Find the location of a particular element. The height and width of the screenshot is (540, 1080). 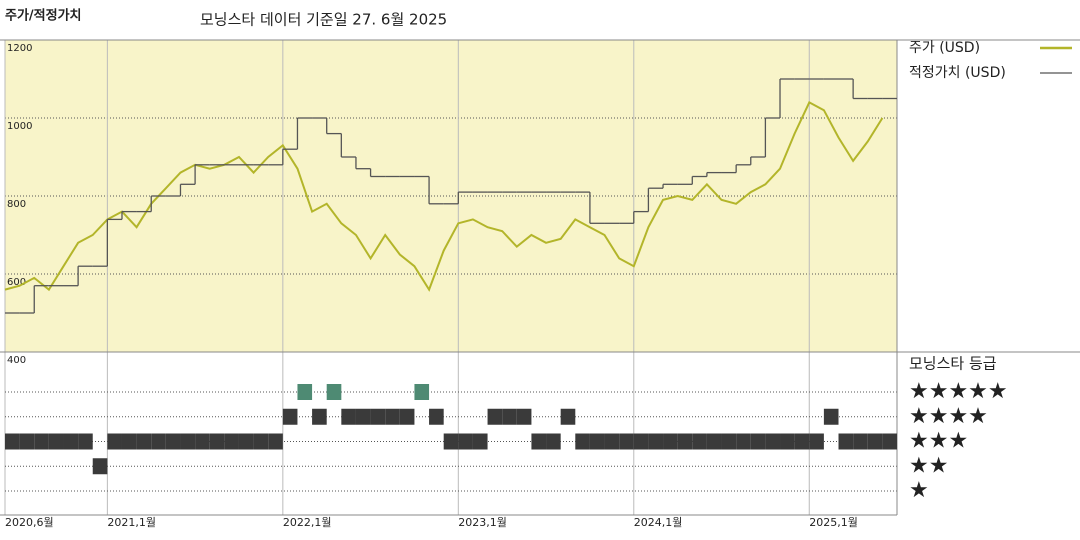

rating-label: ★★★ is located at coordinates (938, 441).